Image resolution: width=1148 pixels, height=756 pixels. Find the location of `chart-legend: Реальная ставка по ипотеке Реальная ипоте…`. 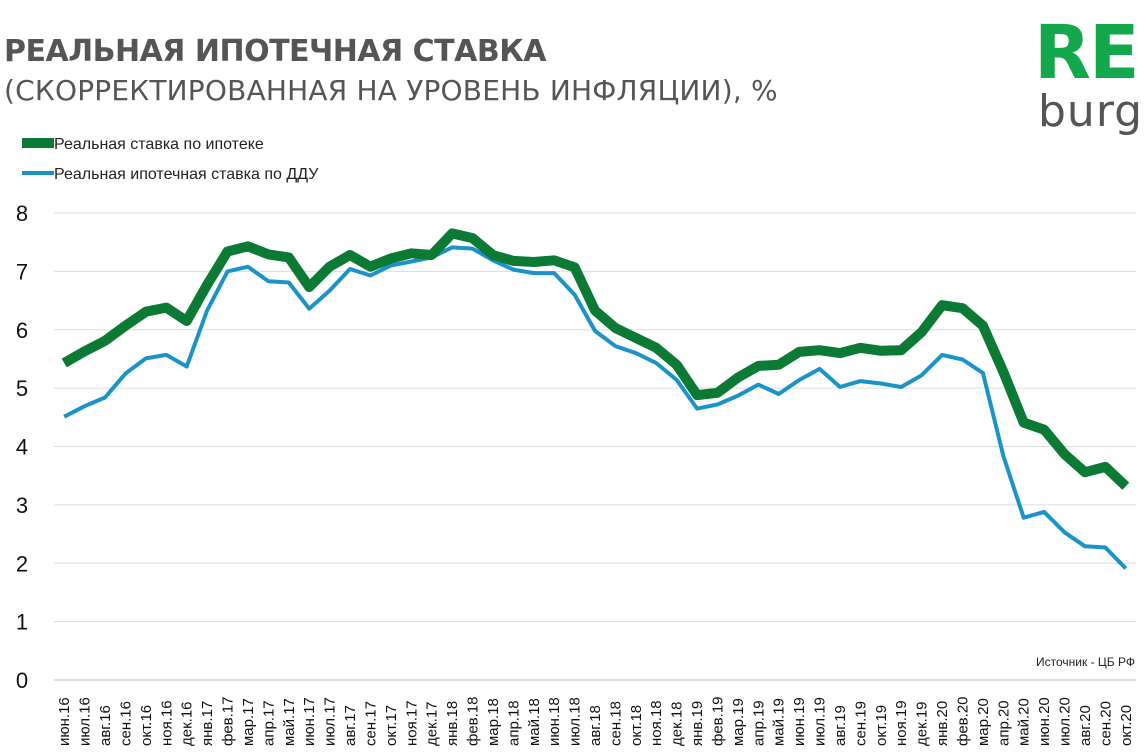

chart-legend: Реальная ставка по ипотеке Реальная ипоте… is located at coordinates (170, 159).